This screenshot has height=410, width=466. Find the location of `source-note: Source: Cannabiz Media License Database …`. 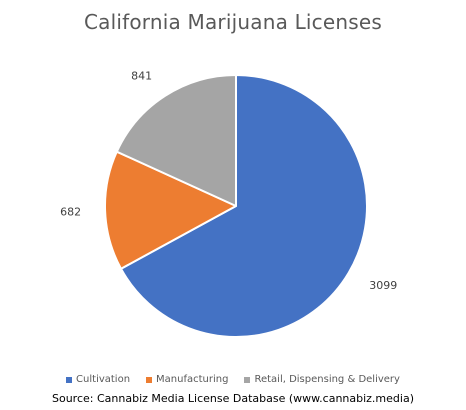

source-note: Source: Cannabiz Media License Database … is located at coordinates (233, 398).